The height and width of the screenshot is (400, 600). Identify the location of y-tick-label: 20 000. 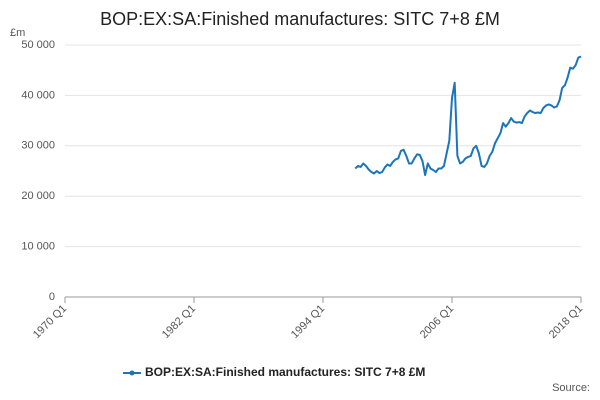
(38, 196).